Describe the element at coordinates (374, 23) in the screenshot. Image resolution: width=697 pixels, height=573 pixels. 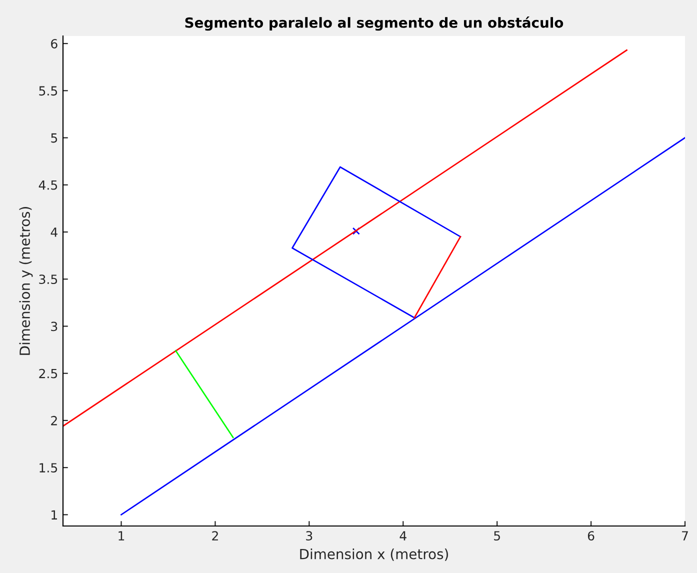
I see `chart-title: Segmento paralelo al segmento de un obstáculo` at that location.